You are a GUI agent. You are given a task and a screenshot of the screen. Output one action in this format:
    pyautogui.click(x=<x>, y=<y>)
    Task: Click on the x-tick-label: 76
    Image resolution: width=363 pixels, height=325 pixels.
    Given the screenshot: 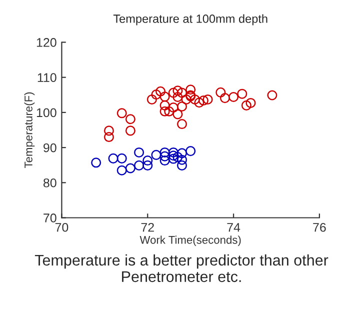 What is the action you would take?
    pyautogui.click(x=319, y=227)
    